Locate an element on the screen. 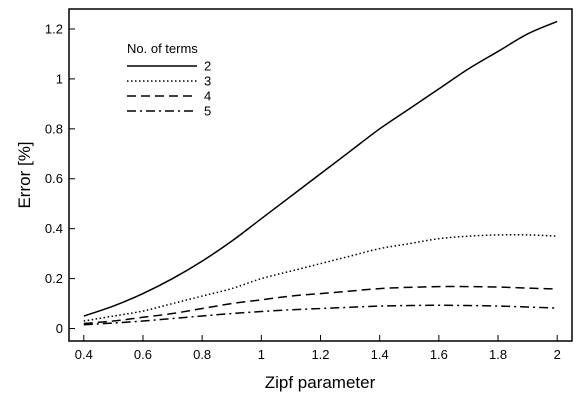  legend-label-3: 3 is located at coordinates (207, 81).